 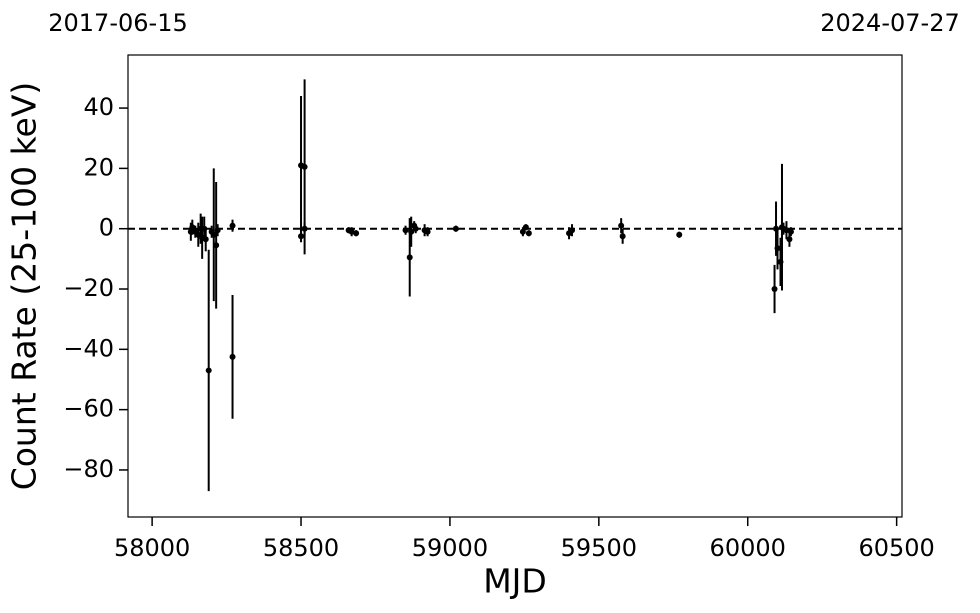 What do you see at coordinates (889, 23) in the screenshot?
I see `top-right-label: 2024-07-27` at bounding box center [889, 23].